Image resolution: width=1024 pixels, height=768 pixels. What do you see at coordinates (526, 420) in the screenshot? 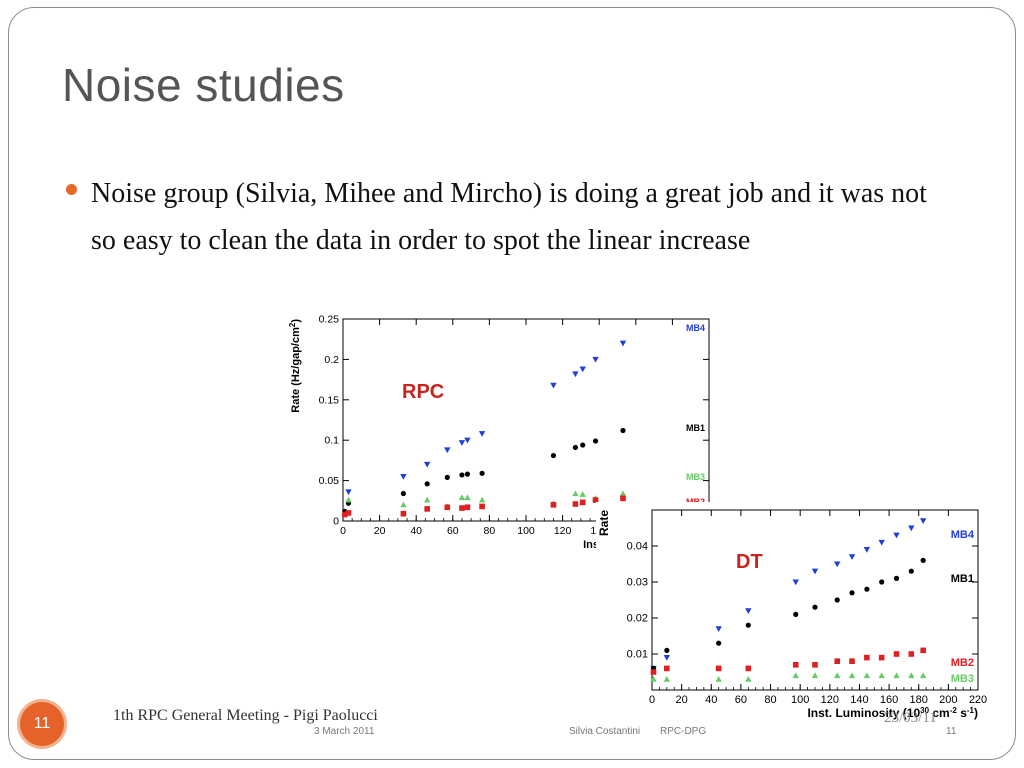
I see `rpc-plot-frame` at bounding box center [526, 420].